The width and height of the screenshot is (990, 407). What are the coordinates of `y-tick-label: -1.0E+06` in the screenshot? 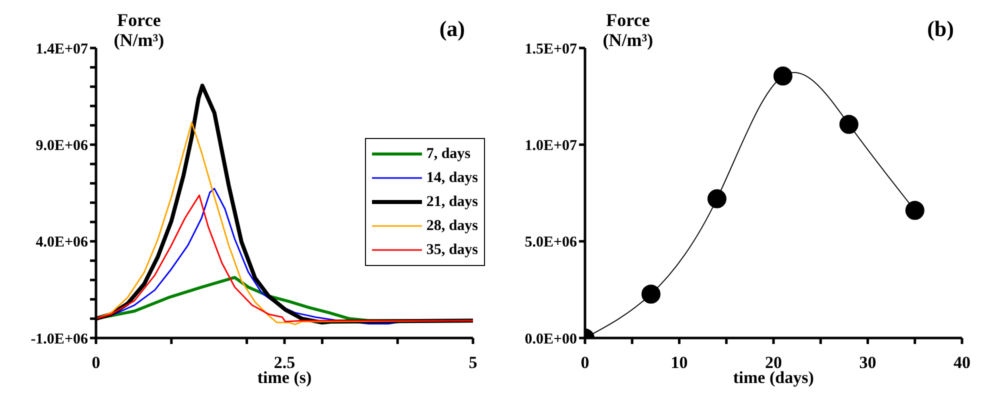 It's located at (59, 339).